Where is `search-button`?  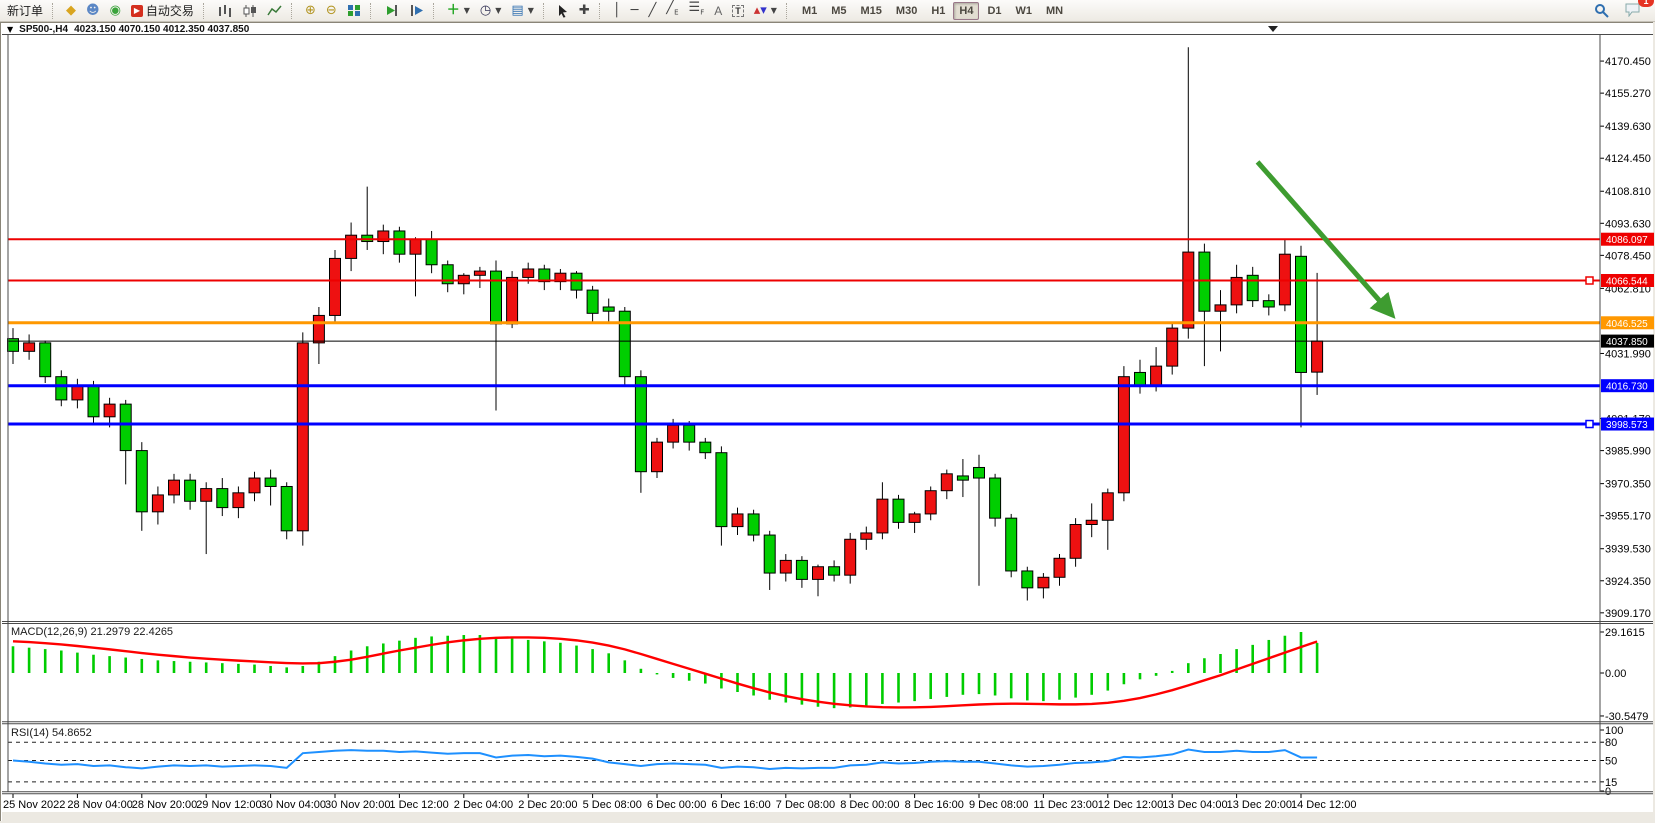
search-button is located at coordinates (1601, 10).